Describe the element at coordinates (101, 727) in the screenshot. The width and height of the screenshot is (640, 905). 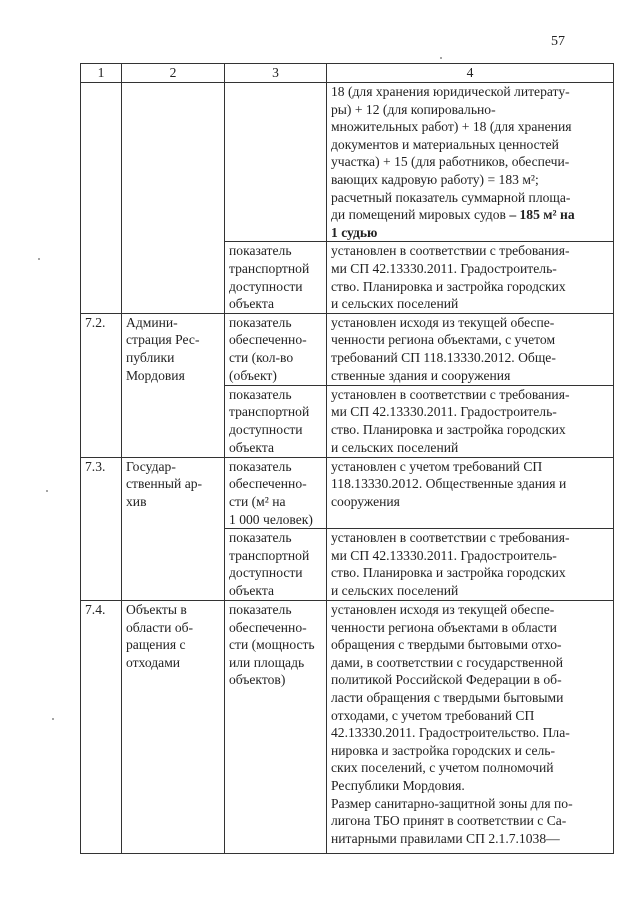
I see `row-number: 7.4.` at that location.